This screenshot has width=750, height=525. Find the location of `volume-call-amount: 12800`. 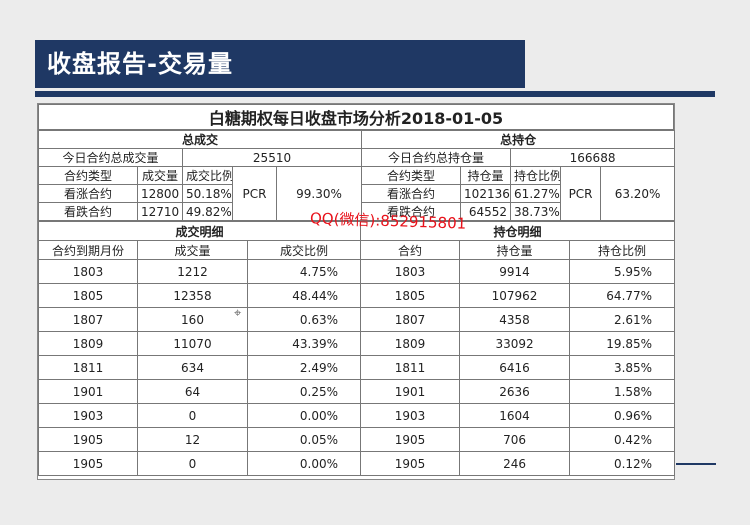

volume-call-amount: 12800 is located at coordinates (160, 193).